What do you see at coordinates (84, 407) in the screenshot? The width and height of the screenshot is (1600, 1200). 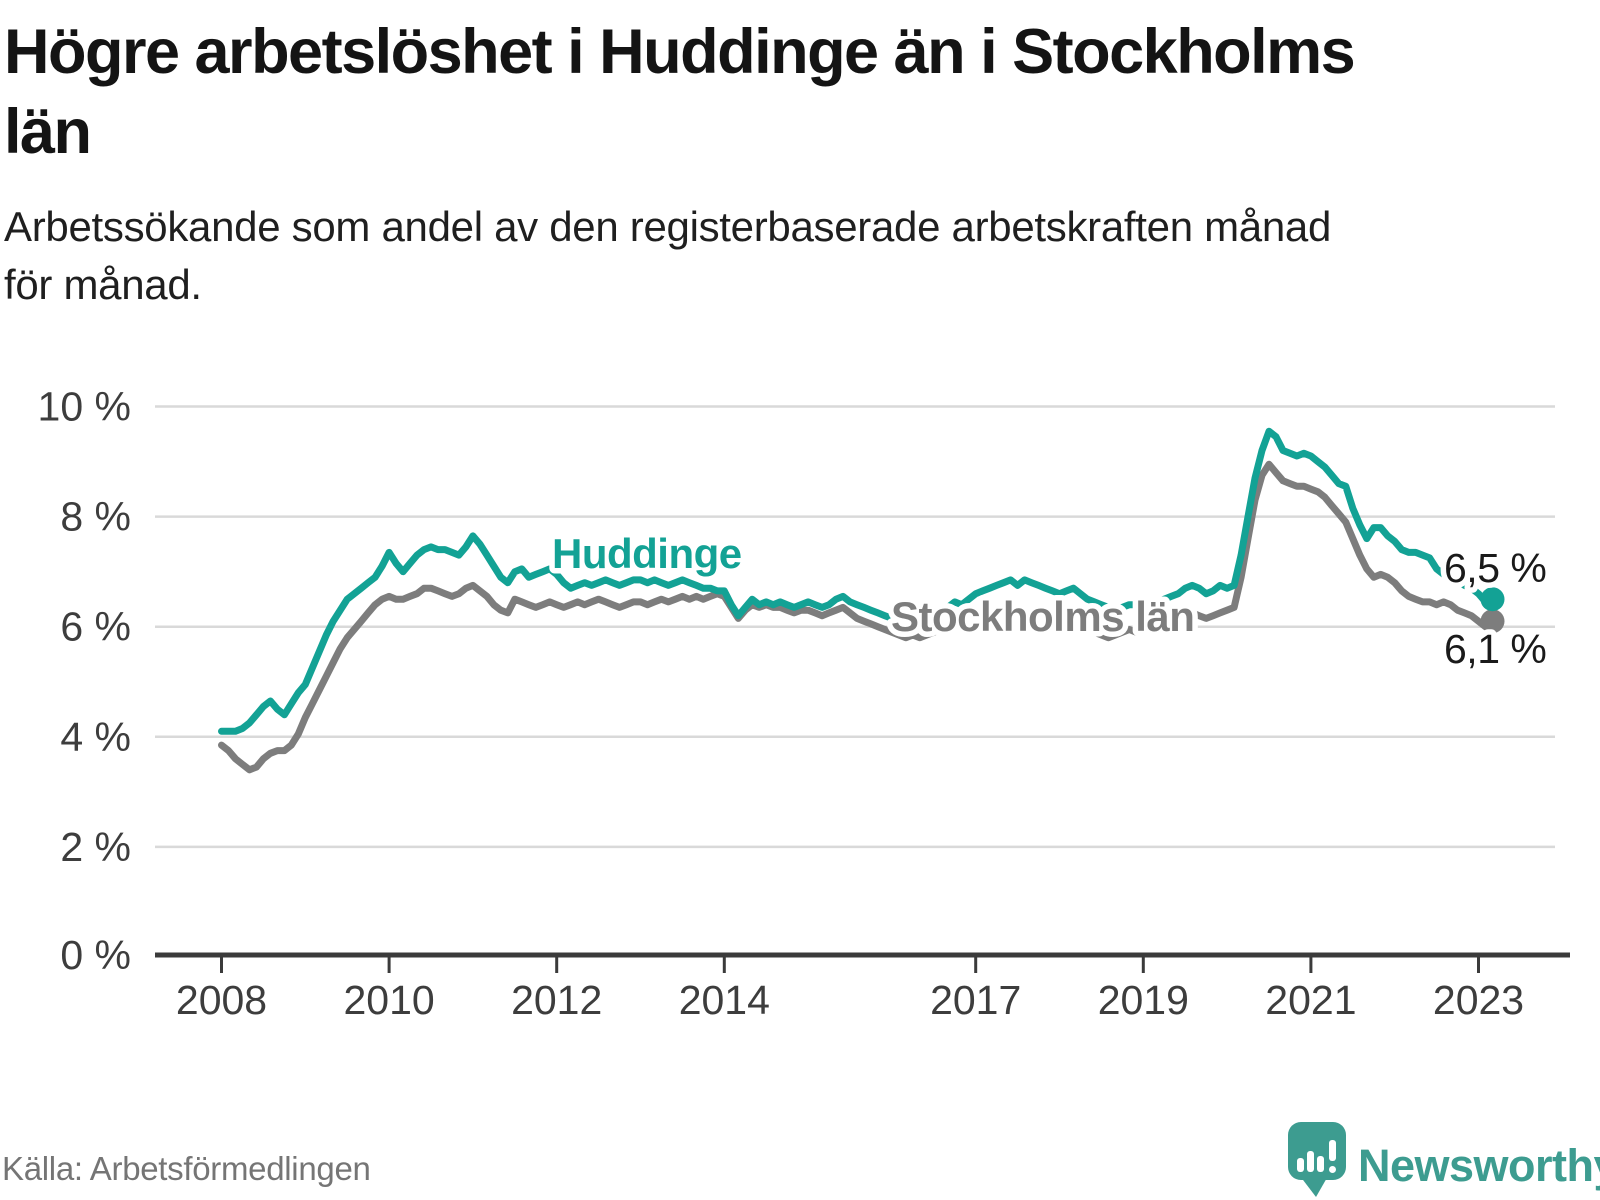 I see `y-axis-label: 10 %` at bounding box center [84, 407].